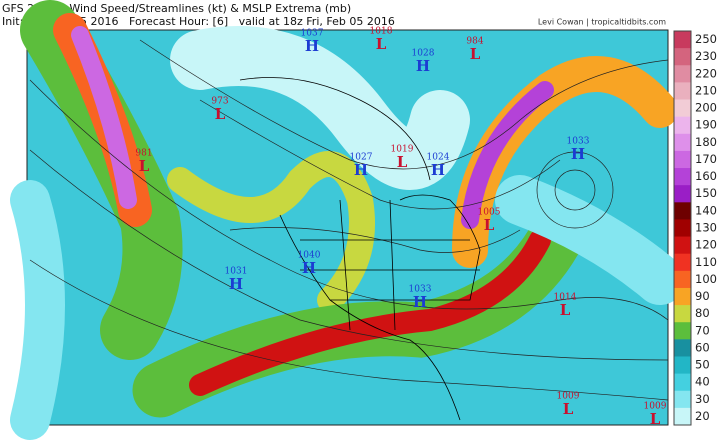  Describe the element at coordinates (706, 176) in the screenshot. I see `colorbar-tick-label: 160` at that location.